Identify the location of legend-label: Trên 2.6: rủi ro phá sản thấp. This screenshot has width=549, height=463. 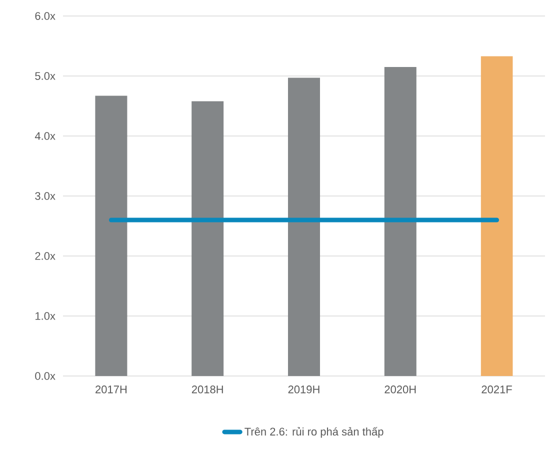
(314, 432).